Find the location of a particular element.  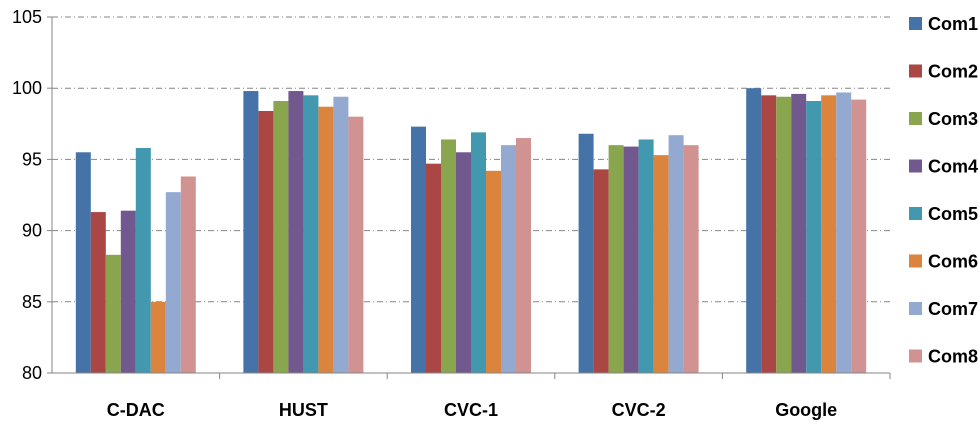

y-tick-label: 100 is located at coordinates (27, 88).